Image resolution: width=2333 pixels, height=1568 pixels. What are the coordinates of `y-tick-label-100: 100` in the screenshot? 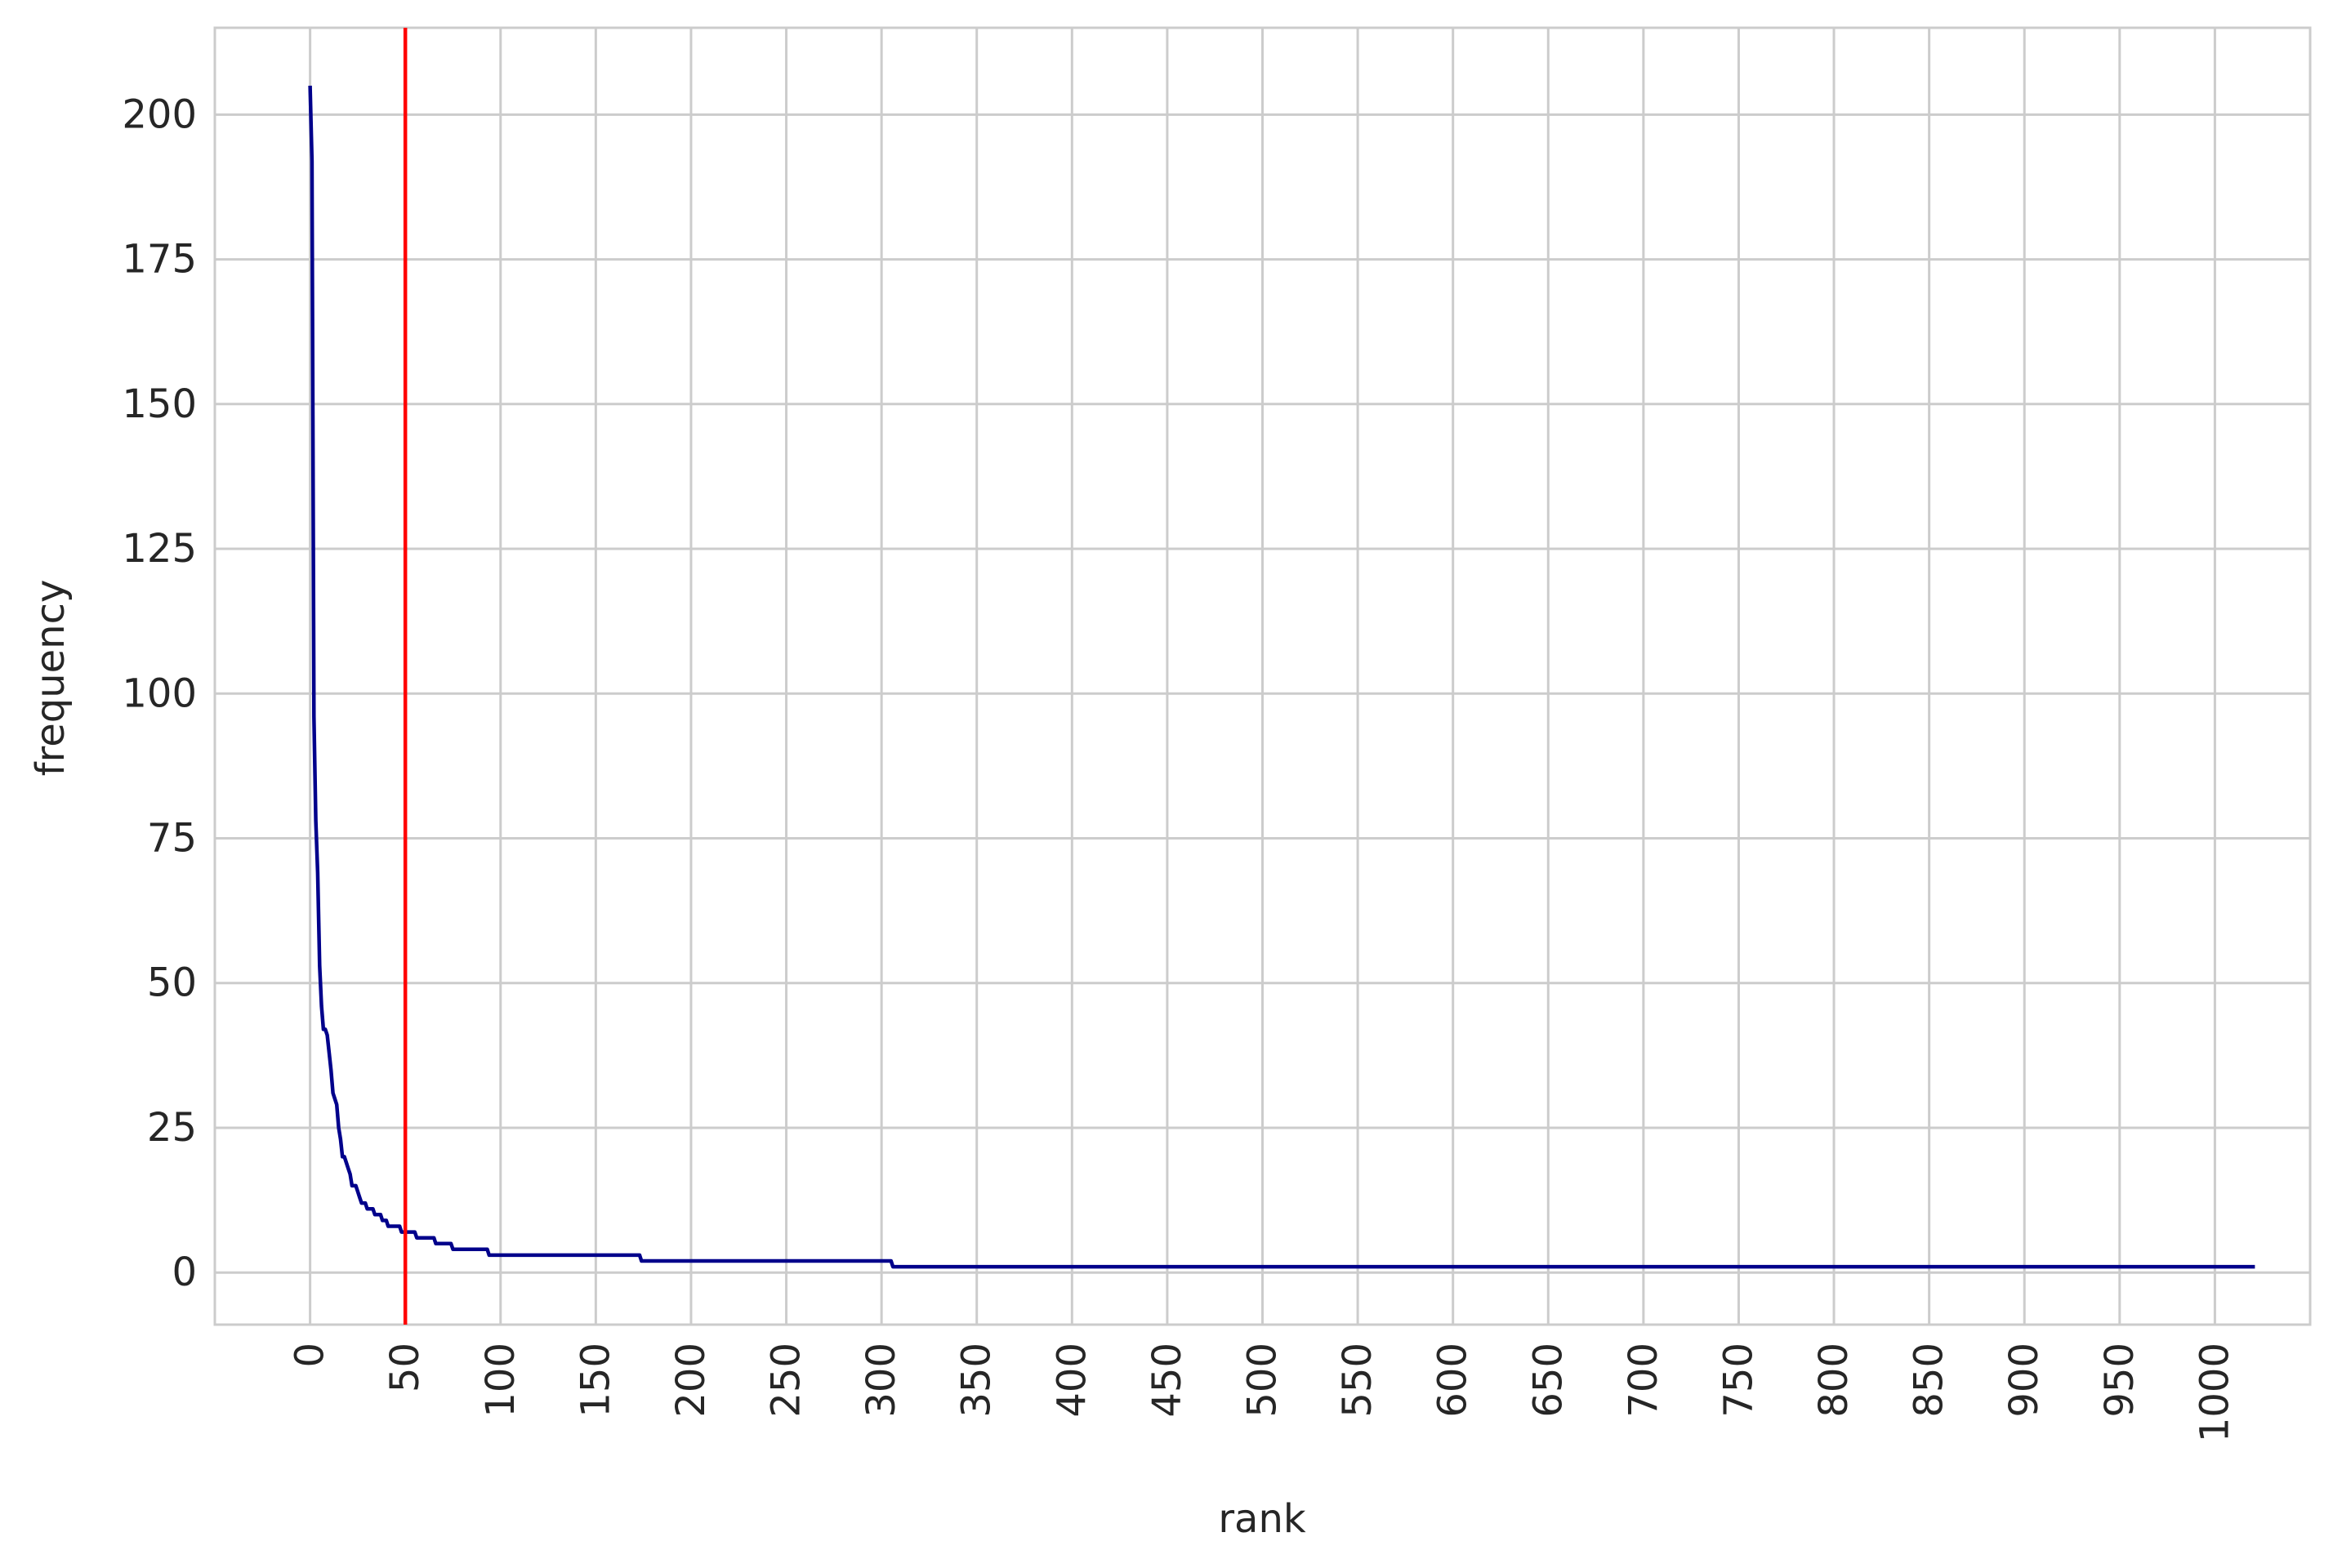 It's located at (159, 693).